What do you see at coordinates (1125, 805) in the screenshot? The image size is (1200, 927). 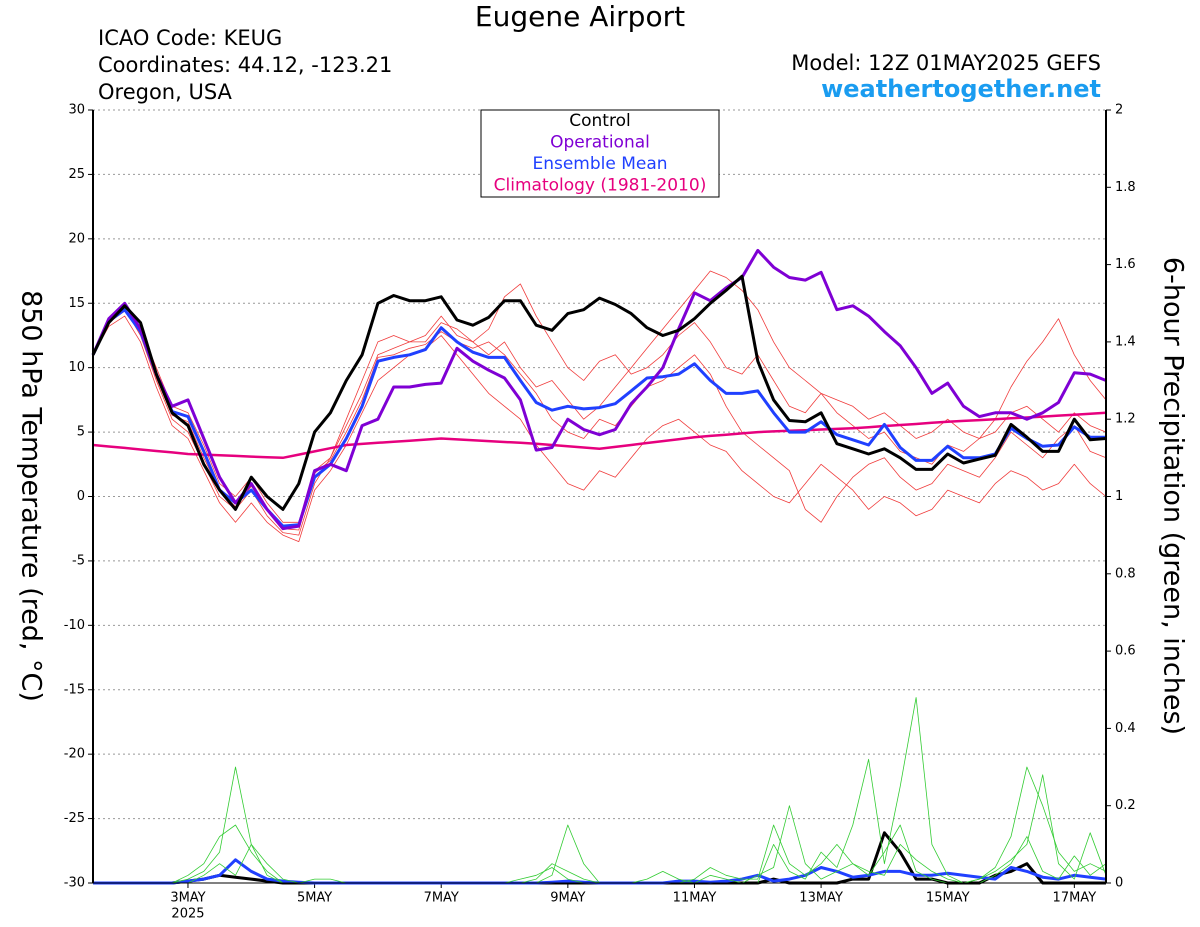 I see `y2-tick-label: 0.2` at bounding box center [1125, 805].